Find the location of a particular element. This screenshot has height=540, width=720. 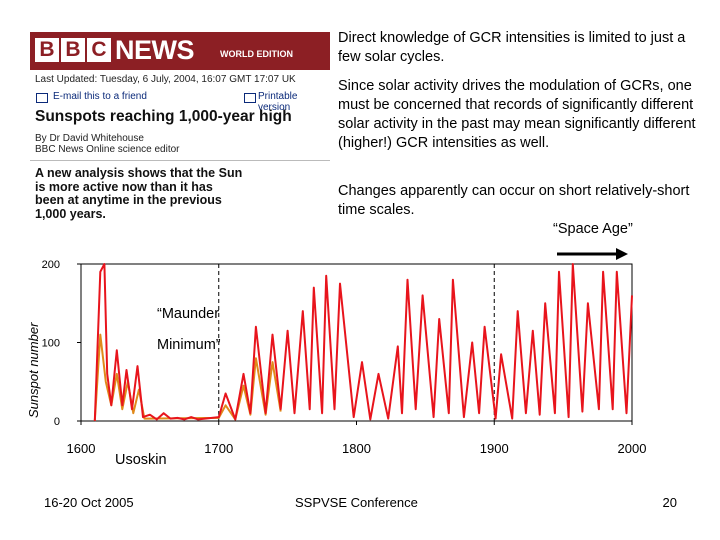

bbc-header-bar: B B C NEWS WORLD EDITION is located at coordinates (180, 51).